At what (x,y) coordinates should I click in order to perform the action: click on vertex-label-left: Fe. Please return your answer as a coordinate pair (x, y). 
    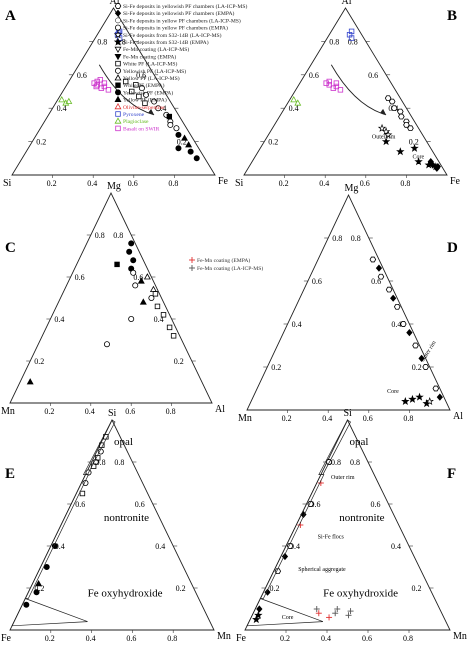
    Looking at the image, I should click on (241, 638).